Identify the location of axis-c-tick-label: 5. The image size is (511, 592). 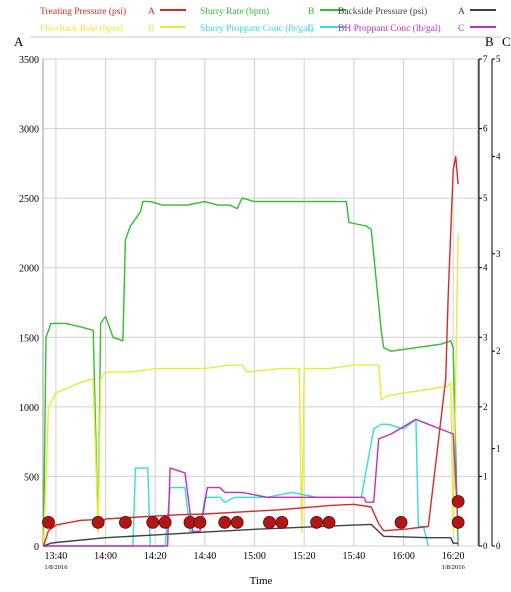
(498, 59).